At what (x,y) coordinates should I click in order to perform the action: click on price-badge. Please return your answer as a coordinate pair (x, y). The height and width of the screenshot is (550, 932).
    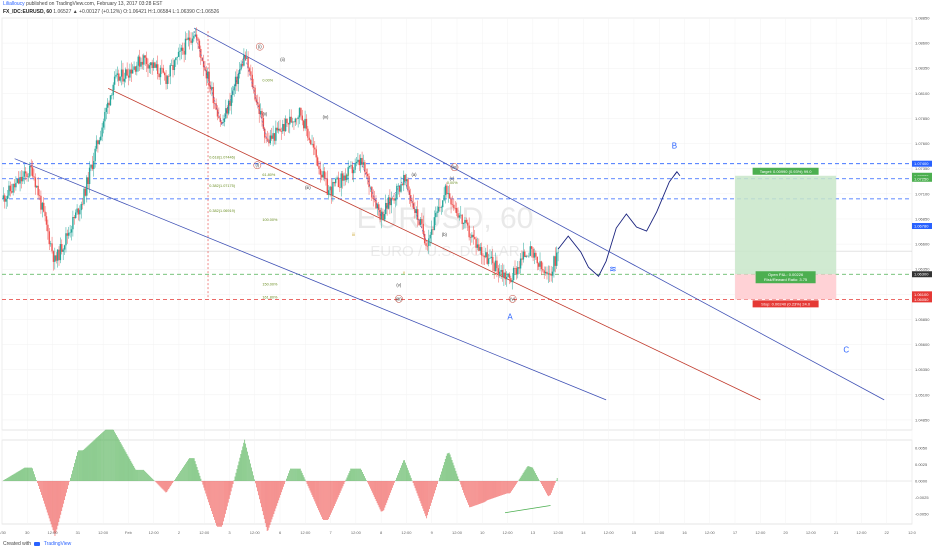
    Looking at the image, I should click on (922, 226).